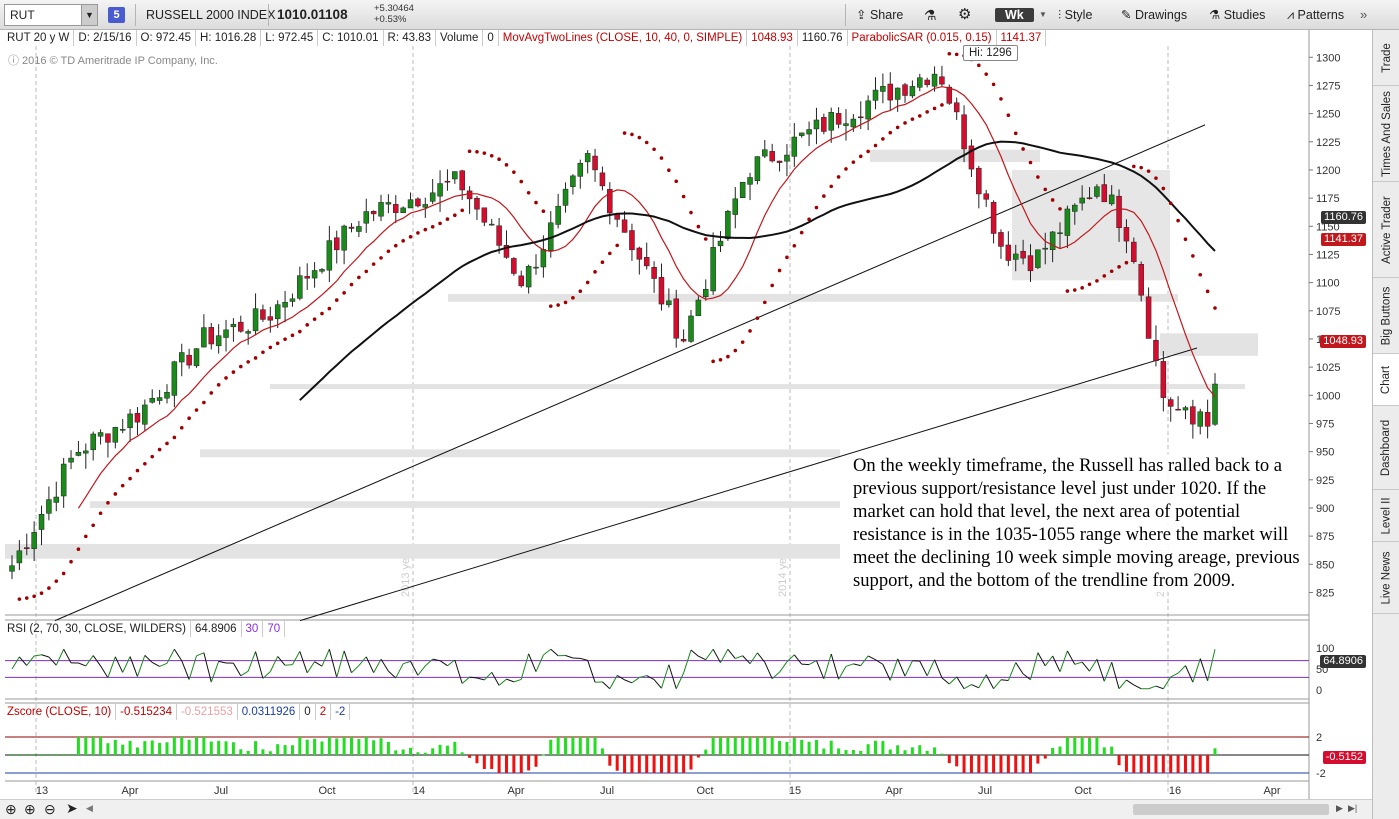  What do you see at coordinates (1043, 14) in the screenshot?
I see `timeframe-dropdown-icon: ▼` at bounding box center [1043, 14].